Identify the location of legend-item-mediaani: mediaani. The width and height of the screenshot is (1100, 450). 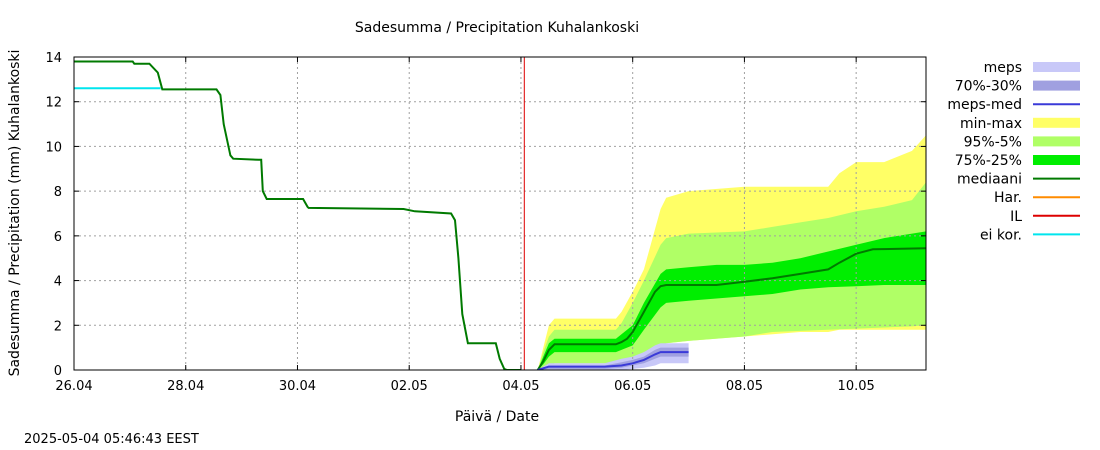
(1018, 180).